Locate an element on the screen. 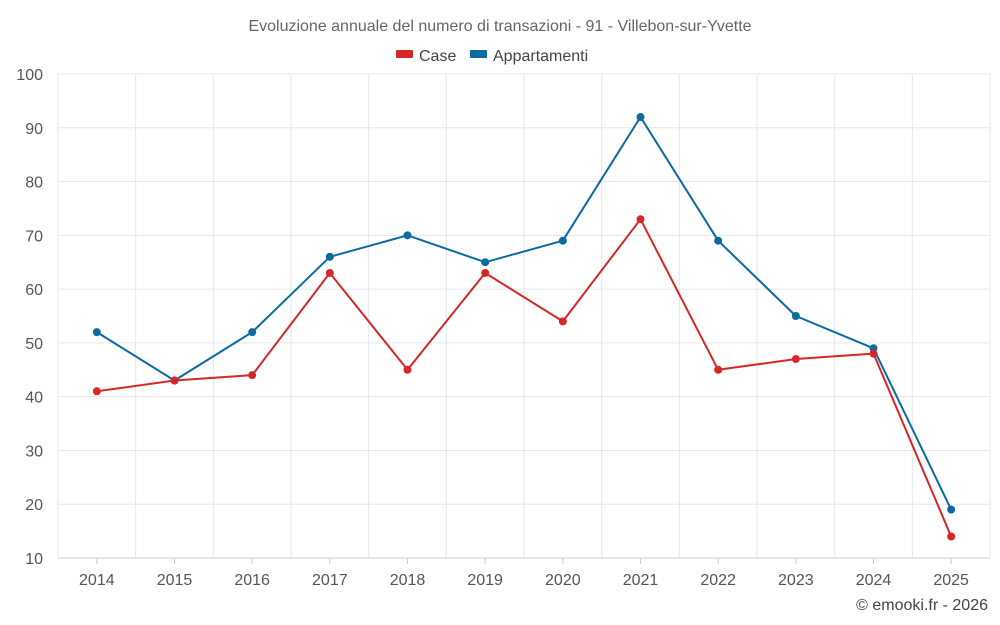 Image resolution: width=1000 pixels, height=625 pixels. x-tick-label: 2016 is located at coordinates (252, 580).